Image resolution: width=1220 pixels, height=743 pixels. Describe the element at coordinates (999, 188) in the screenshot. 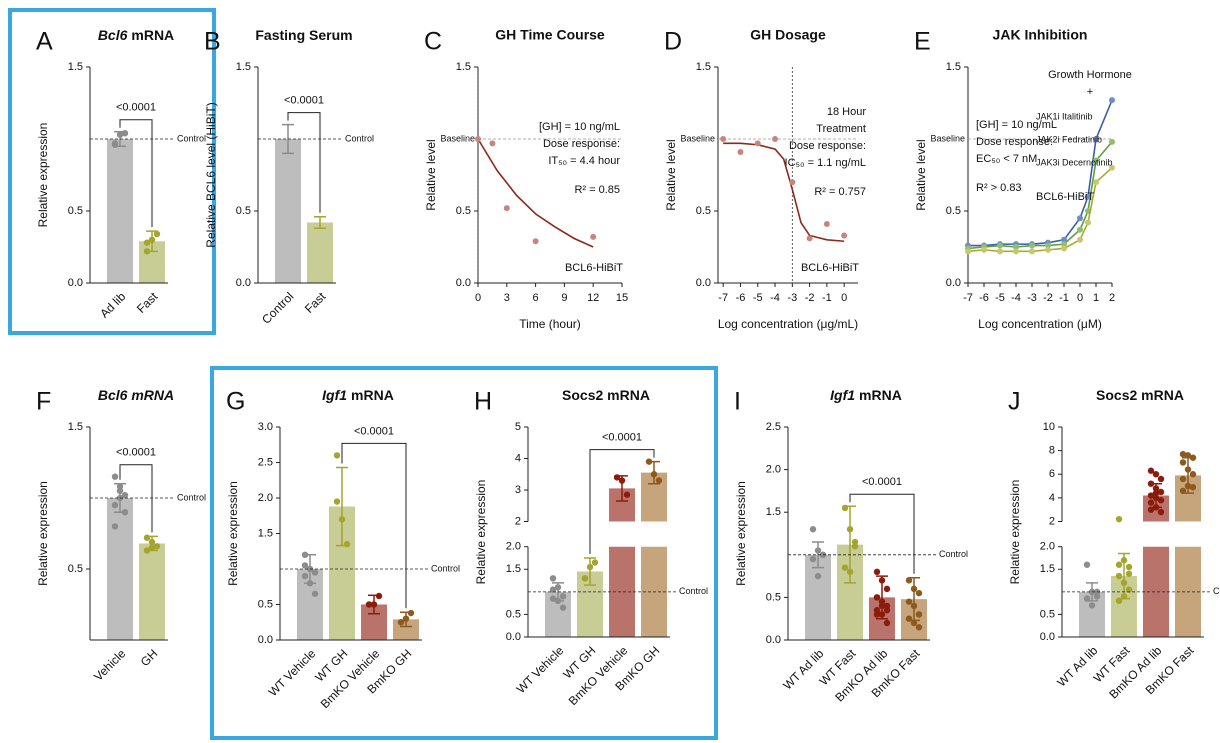

I see `annotation: R² > 0.83` at that location.